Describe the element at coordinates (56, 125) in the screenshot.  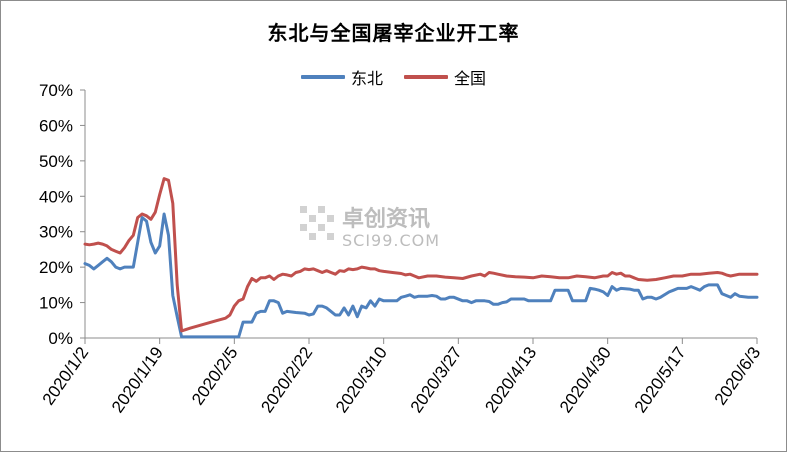
I see `y-tick-label: 60%` at that location.